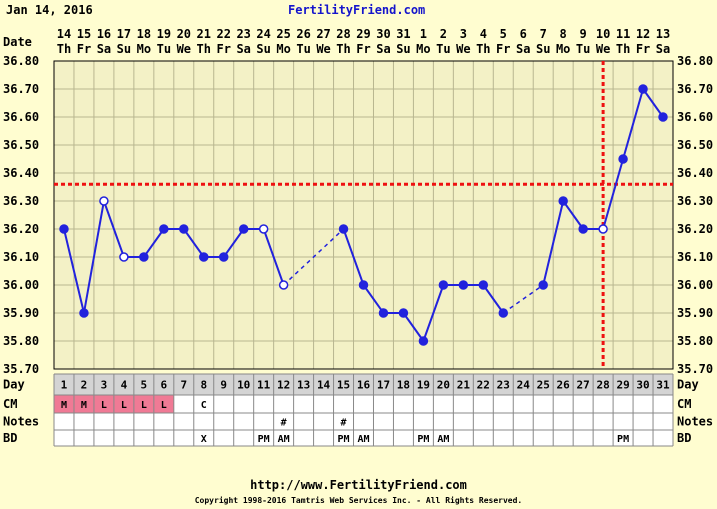 The height and width of the screenshot is (509, 717). What do you see at coordinates (283, 385) in the screenshot?
I see `day-number: 12` at bounding box center [283, 385].